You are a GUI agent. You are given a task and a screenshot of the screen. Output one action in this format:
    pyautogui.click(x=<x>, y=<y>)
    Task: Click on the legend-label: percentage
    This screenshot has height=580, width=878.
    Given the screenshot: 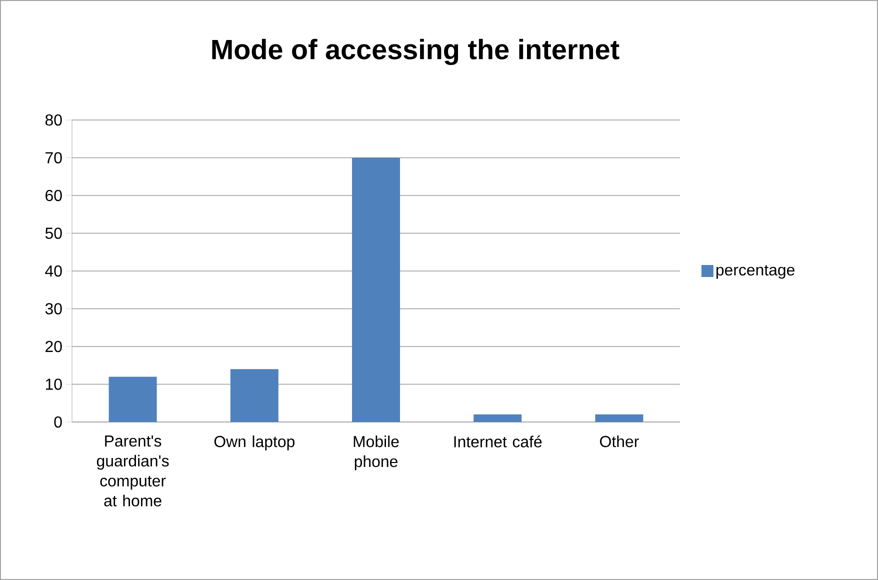 What is the action you would take?
    pyautogui.click(x=755, y=272)
    